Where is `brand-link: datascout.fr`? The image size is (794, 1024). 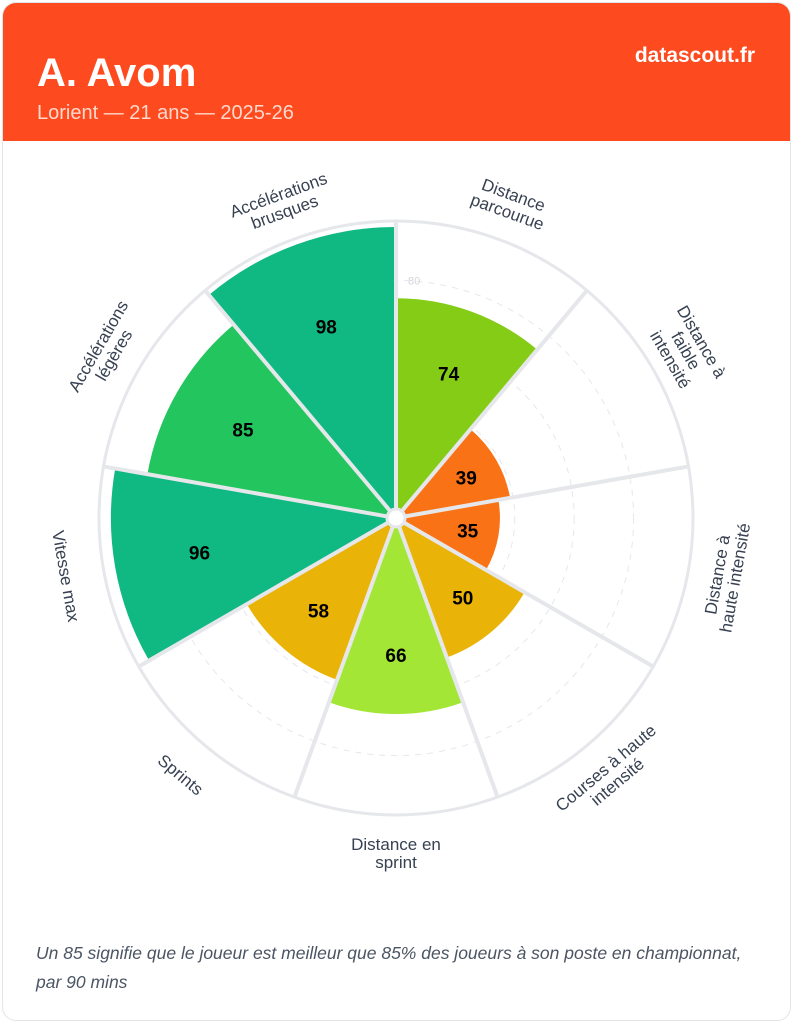
brand-link: datascout.fr is located at coordinates (694, 55).